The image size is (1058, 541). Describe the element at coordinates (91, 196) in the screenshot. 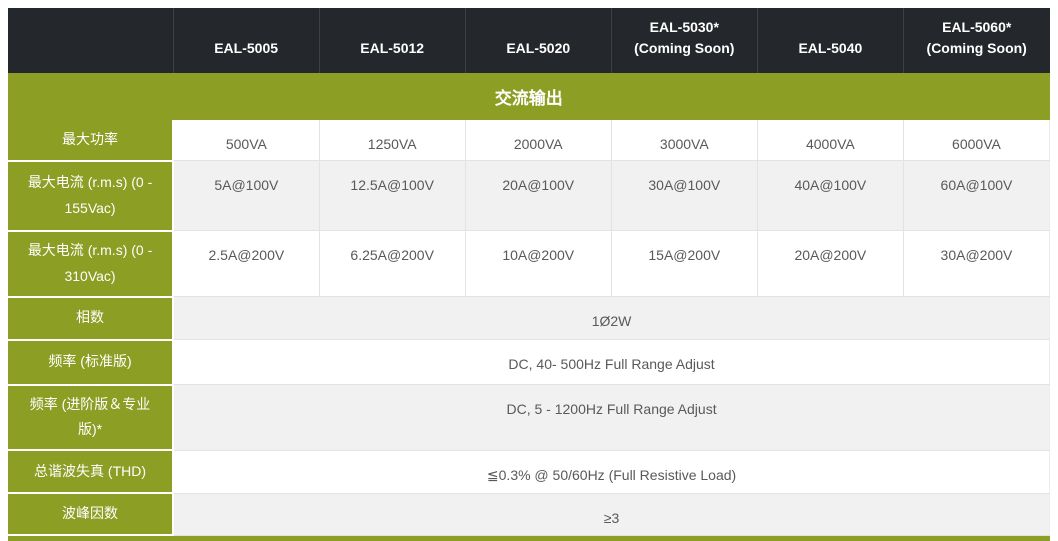

I see `row-label: 最大电流 (r.m.s) (0 - 155Vac)` at that location.